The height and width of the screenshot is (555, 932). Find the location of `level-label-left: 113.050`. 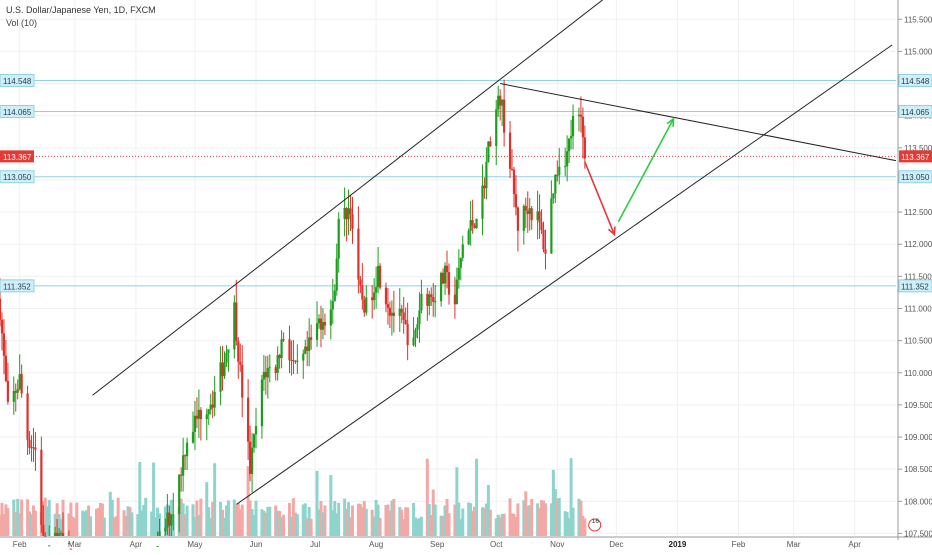

level-label-left: 113.050 is located at coordinates (17, 177).